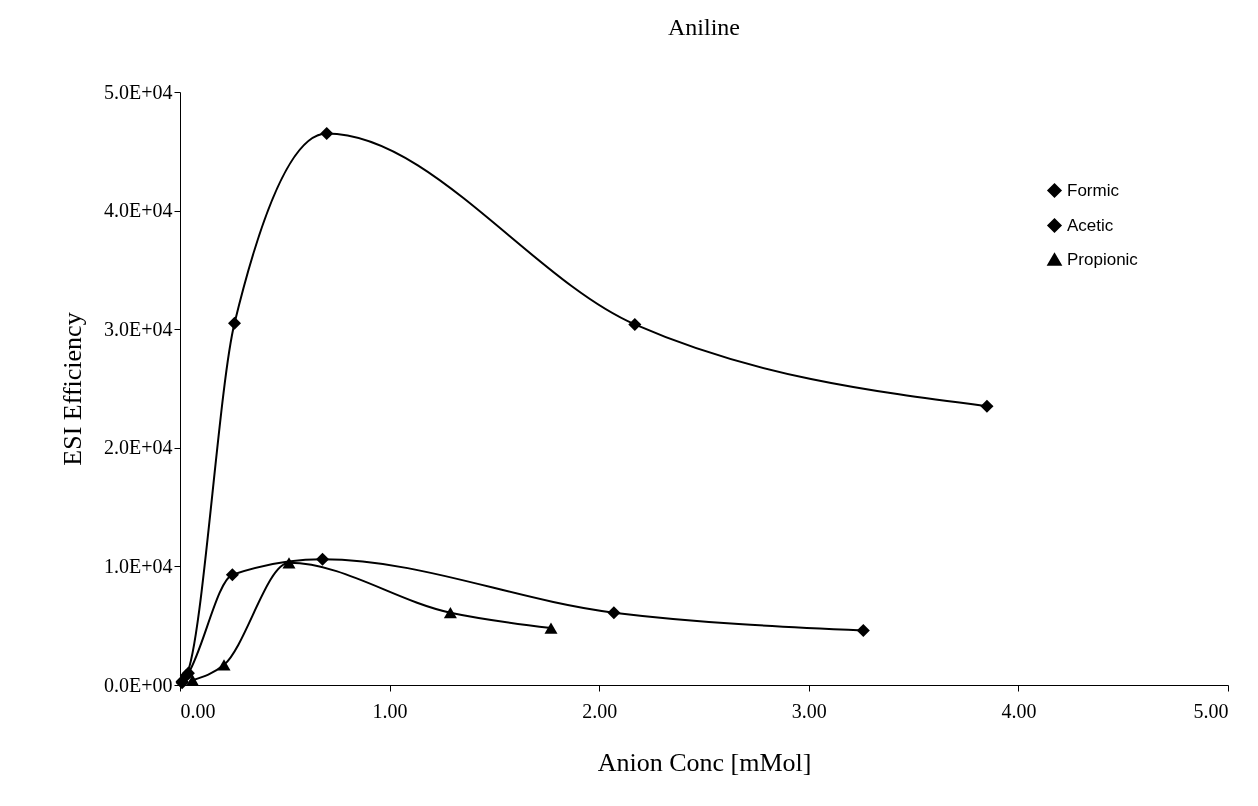 This screenshot has height=806, width=1258. What do you see at coordinates (1211, 710) in the screenshot?
I see `x-tick-label: 5.00` at bounding box center [1211, 710].